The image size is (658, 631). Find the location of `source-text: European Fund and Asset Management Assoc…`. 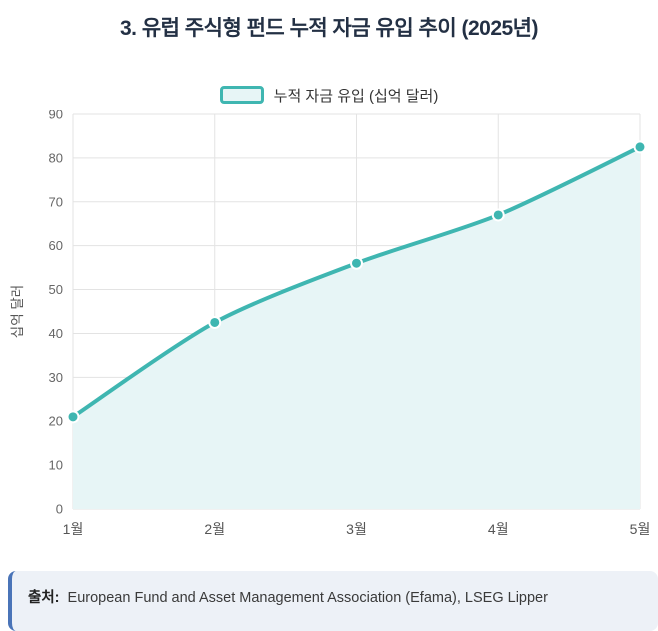

source-text: European Fund and Asset Management Assoc… is located at coordinates (305, 598).